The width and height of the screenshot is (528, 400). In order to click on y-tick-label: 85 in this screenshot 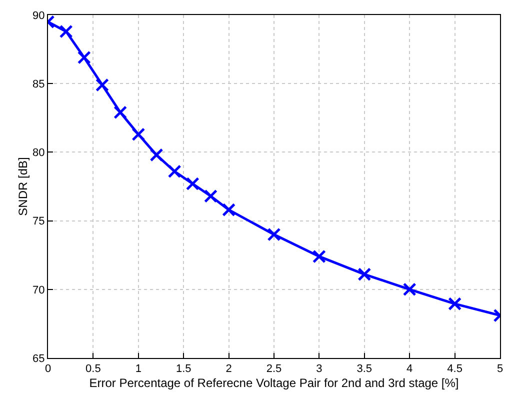, I will do `click(38, 84)`.